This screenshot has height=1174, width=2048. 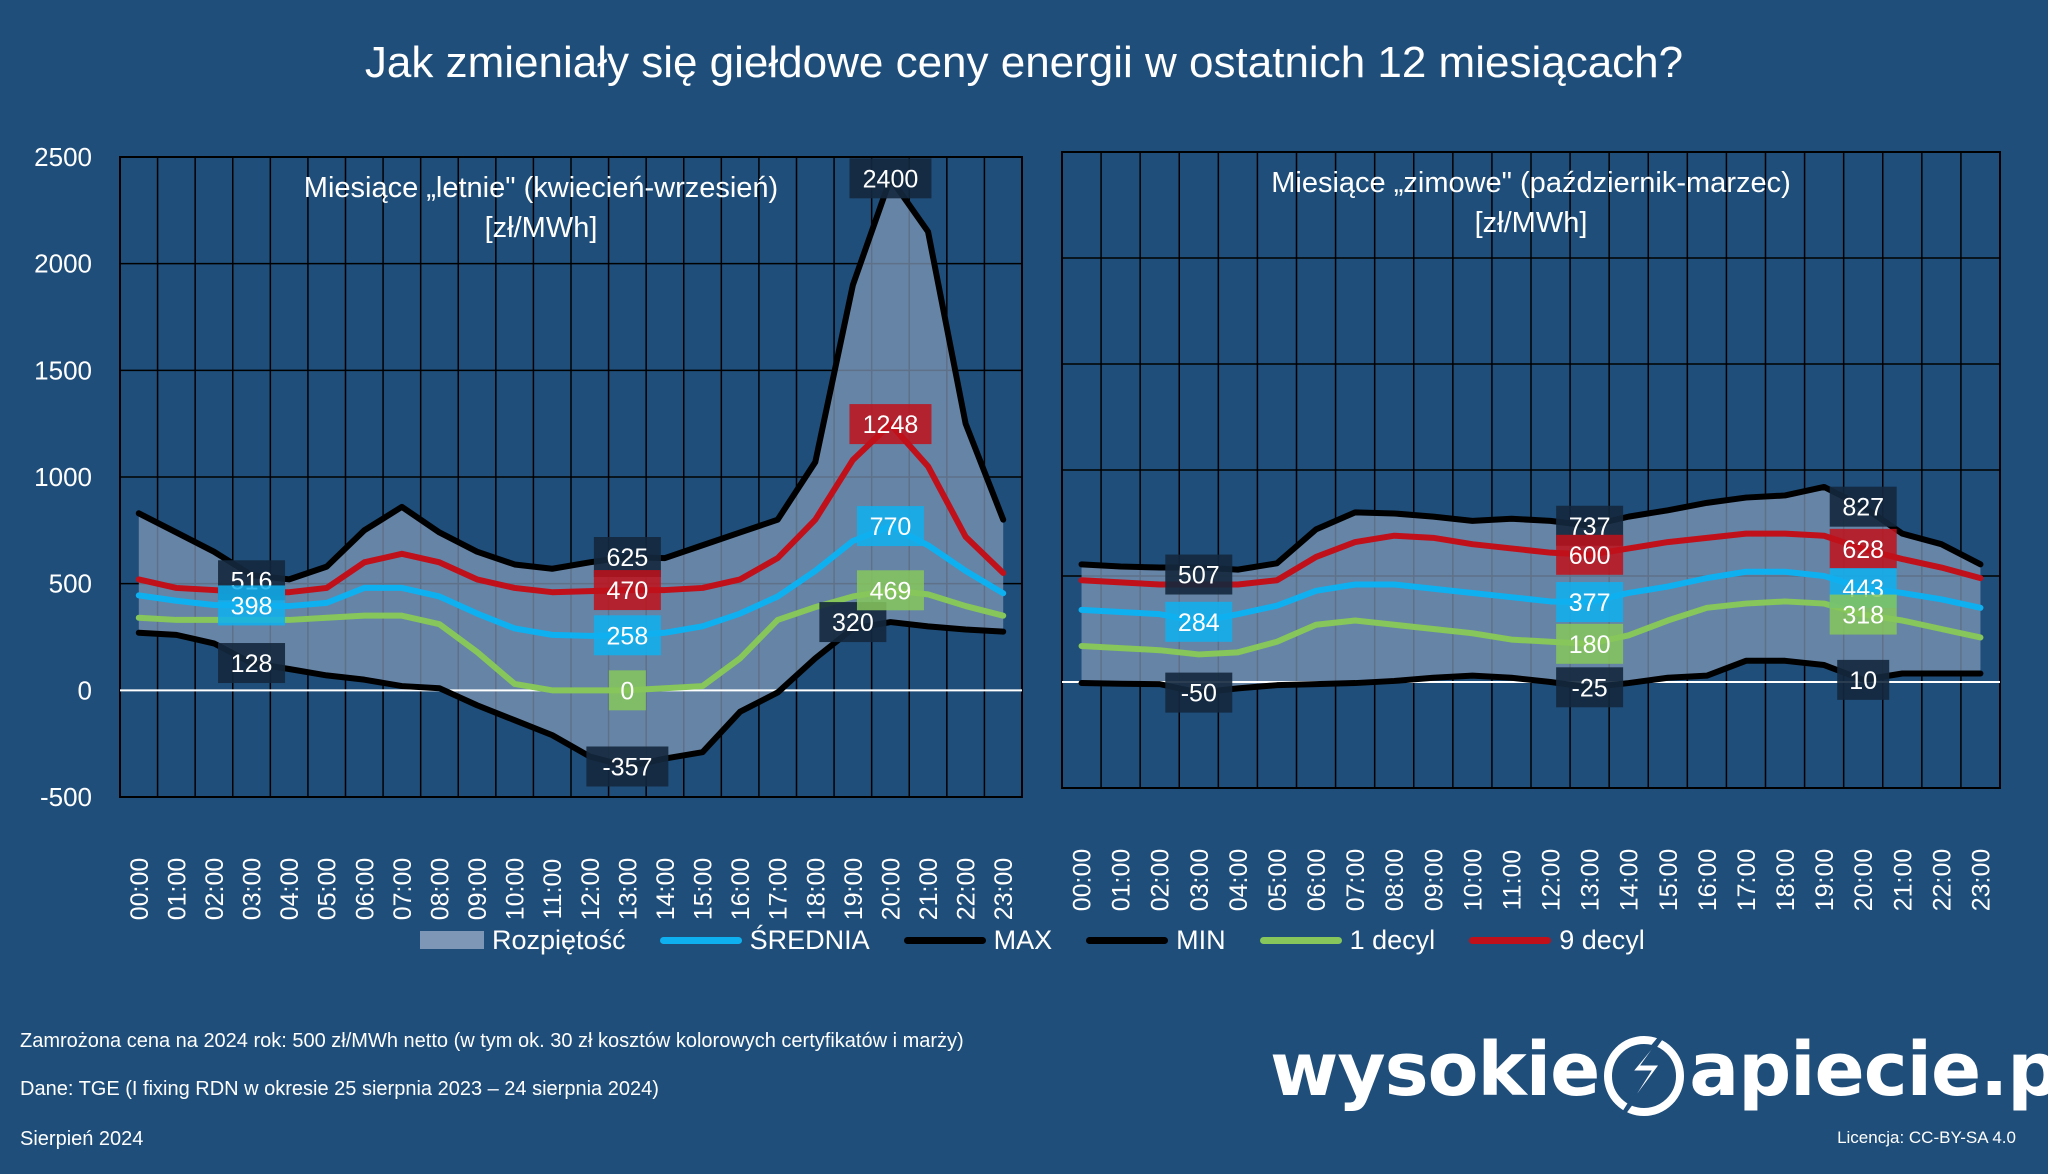 I want to click on x-tick-label: 21:00, so click(x=1903, y=880).